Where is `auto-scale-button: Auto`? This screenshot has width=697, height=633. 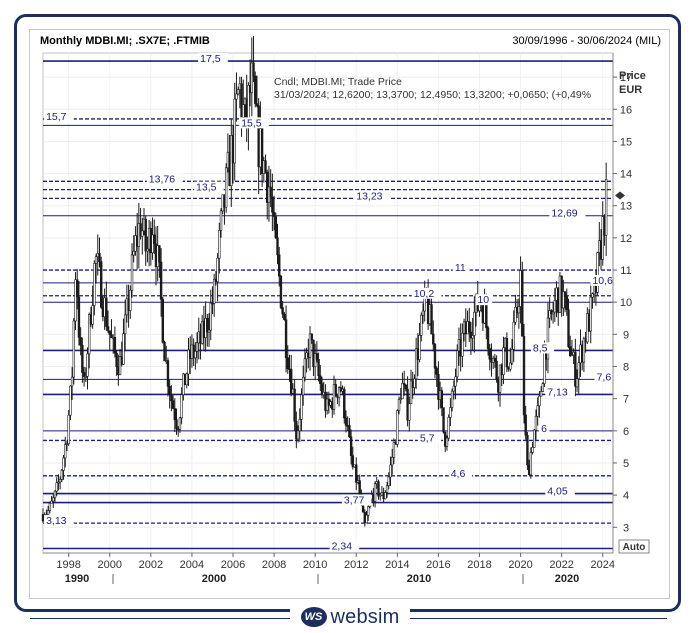
auto-scale-button: Auto is located at coordinates (634, 546).